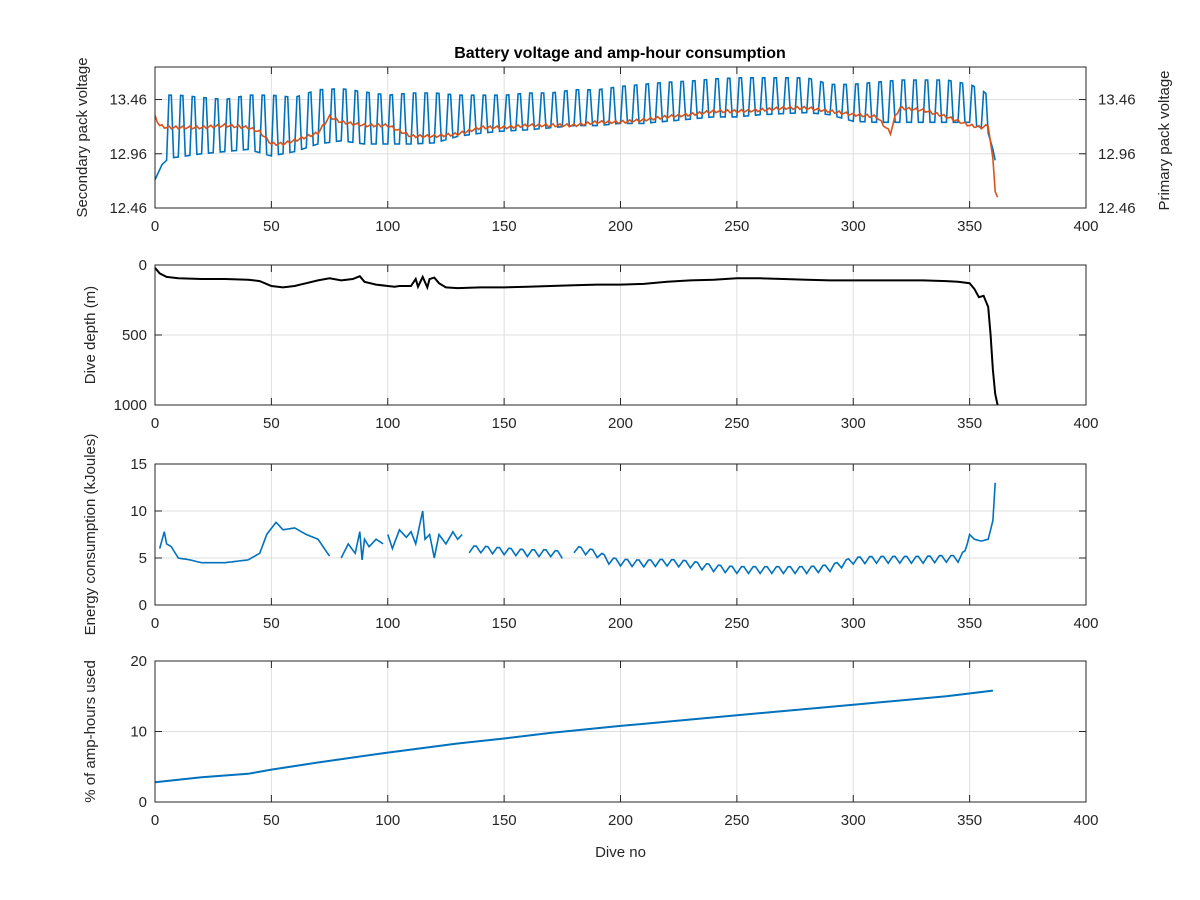  Describe the element at coordinates (576, 151) in the screenshot. I see `primary-voltage-line` at that location.